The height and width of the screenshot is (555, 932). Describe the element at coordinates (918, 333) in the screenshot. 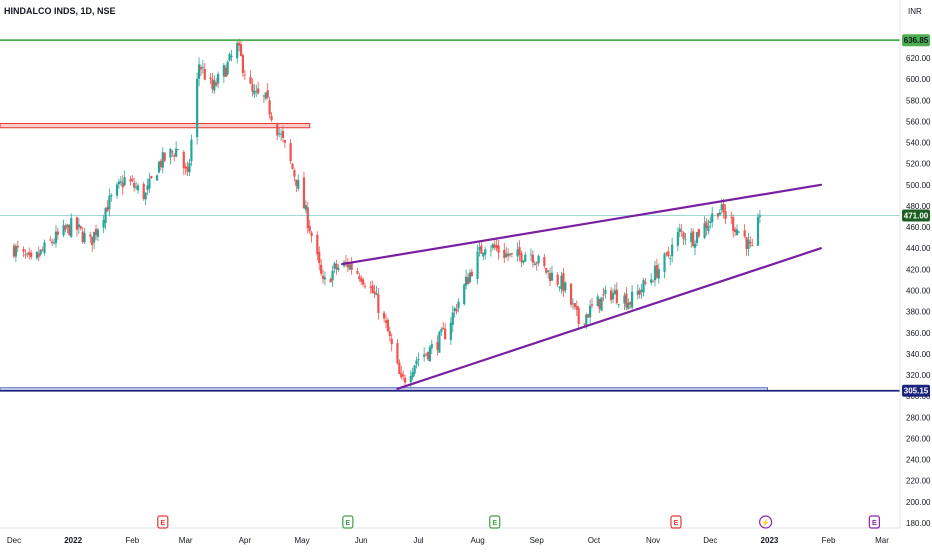

I see `price-tick-label: 360.00` at that location.